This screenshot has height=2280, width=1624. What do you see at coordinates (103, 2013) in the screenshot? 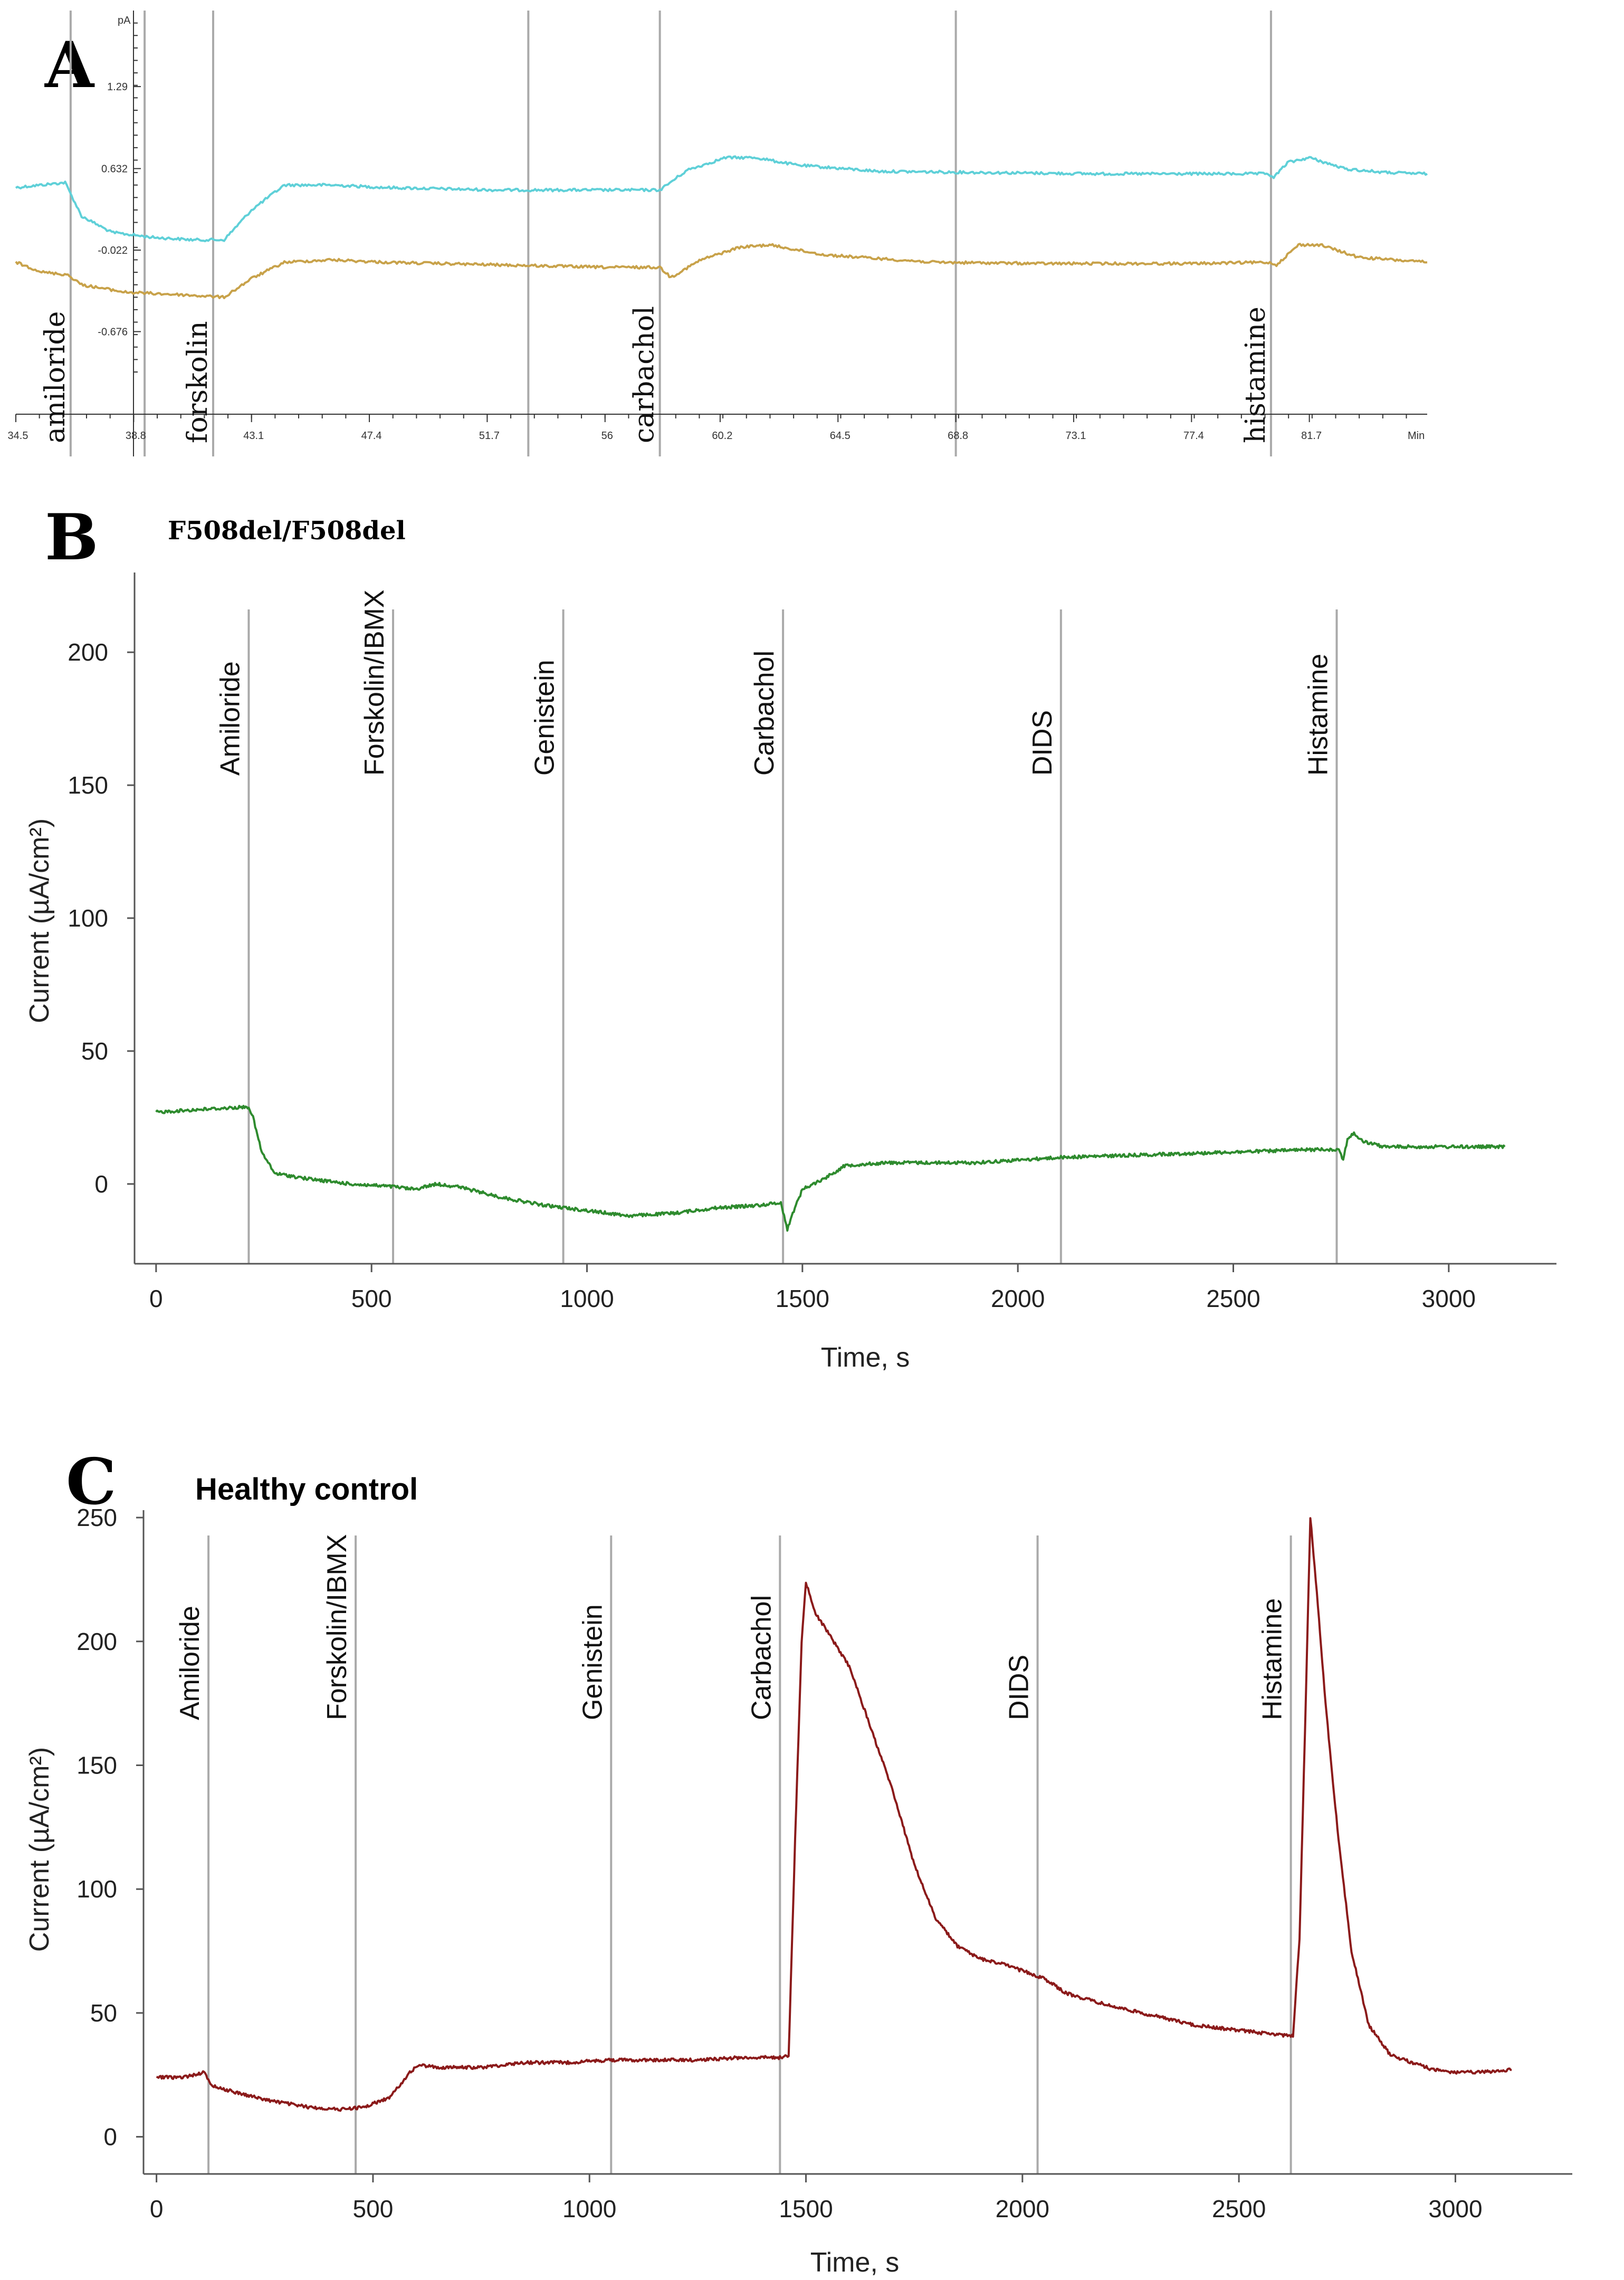
I see `panel-c-y-tick-label: 50` at bounding box center [103, 2013].